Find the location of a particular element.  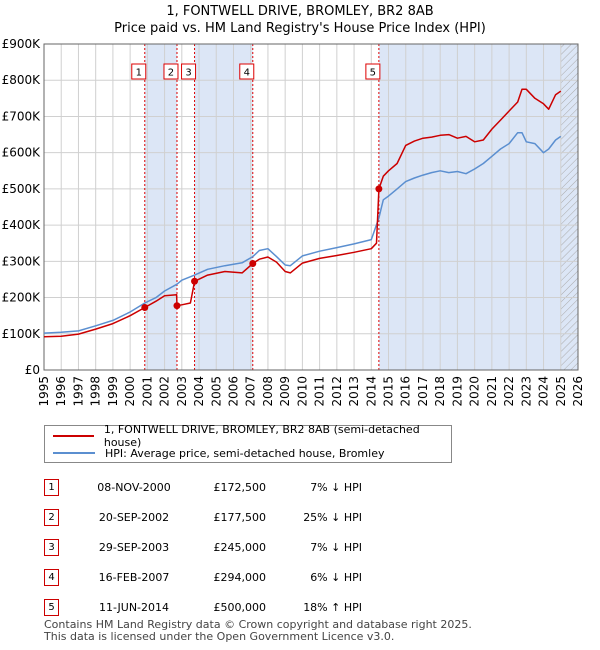

forecast-hatch is located at coordinates (569, 207).